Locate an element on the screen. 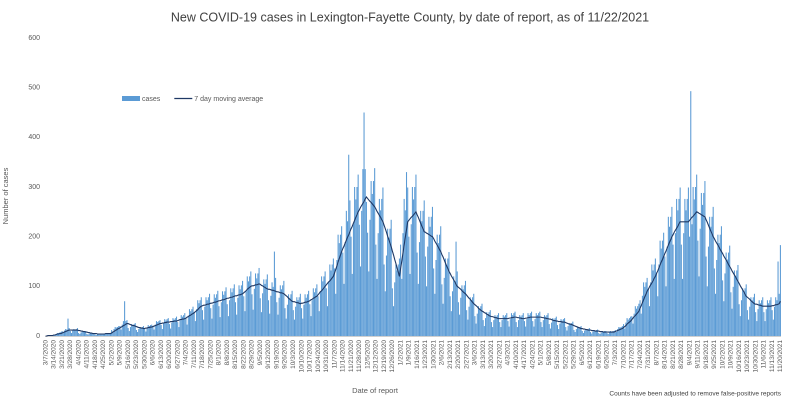  y-tick-label: 0 is located at coordinates (38, 336).